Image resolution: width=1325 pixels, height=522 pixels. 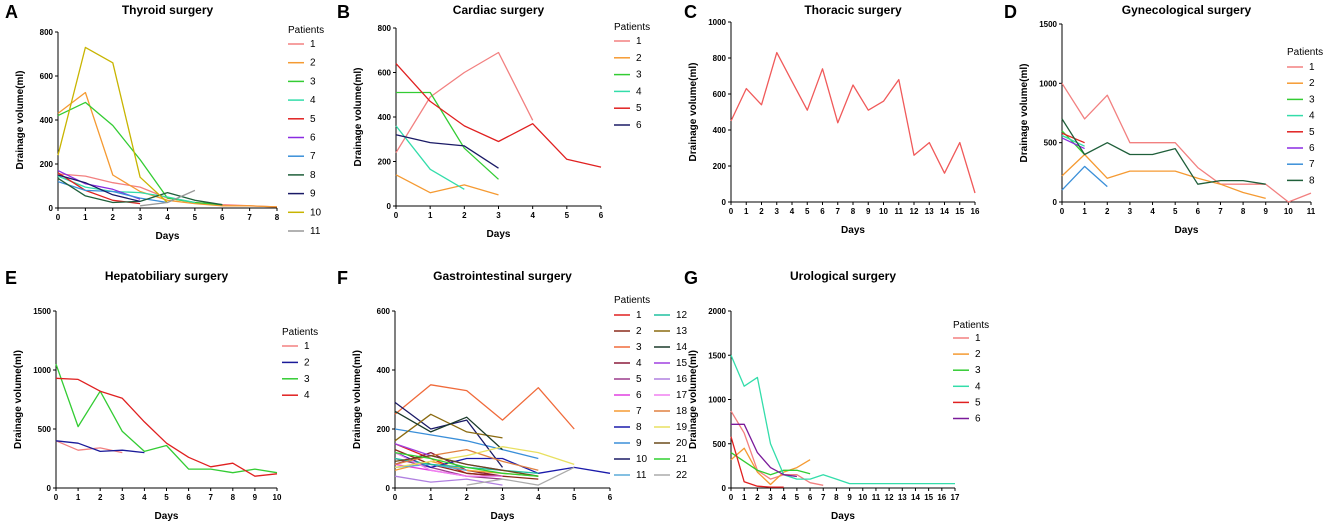 I want to click on x-tick-label: 15, so click(x=928, y=497).